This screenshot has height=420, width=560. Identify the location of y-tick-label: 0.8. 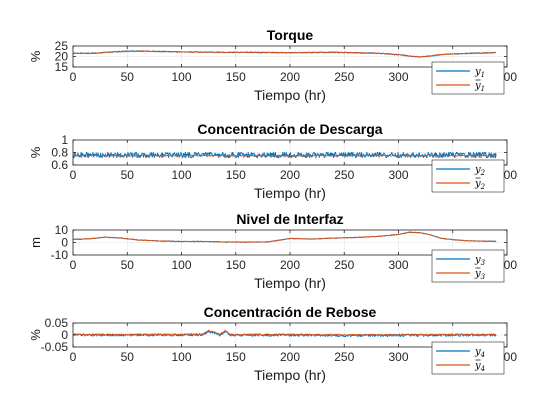
(59, 153).